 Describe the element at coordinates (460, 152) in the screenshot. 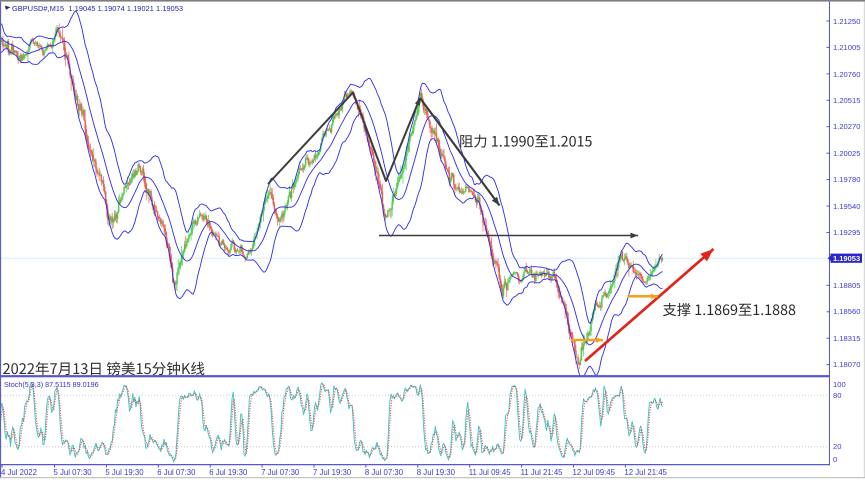

I see `downtrend-arrow` at that location.